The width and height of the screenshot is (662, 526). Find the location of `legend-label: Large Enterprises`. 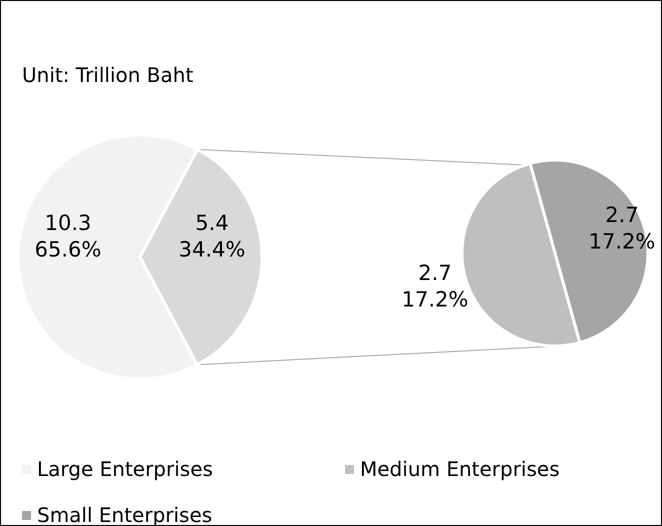

legend-label: Large Enterprises is located at coordinates (125, 469).